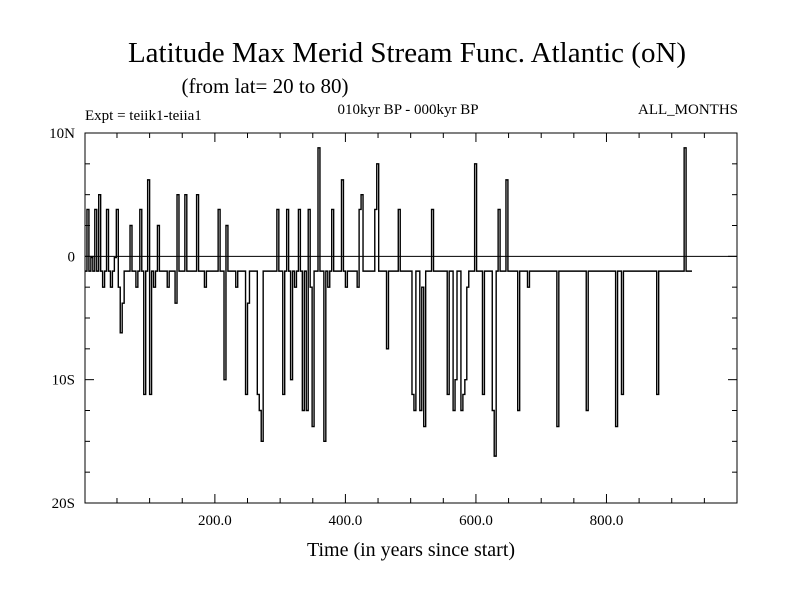 The image size is (800, 600). What do you see at coordinates (63, 504) in the screenshot?
I see `y-tick-label: 20S` at bounding box center [63, 504].